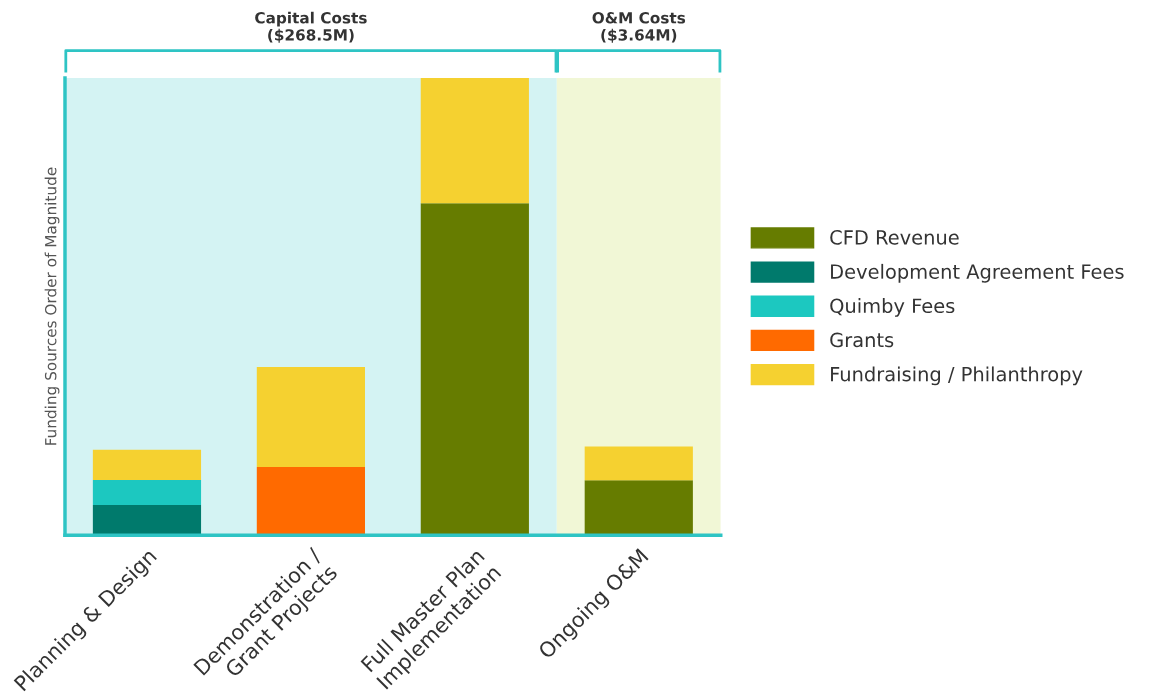 The image size is (1171, 696). Describe the element at coordinates (862, 340) in the screenshot. I see `legend-label: Grants` at that location.